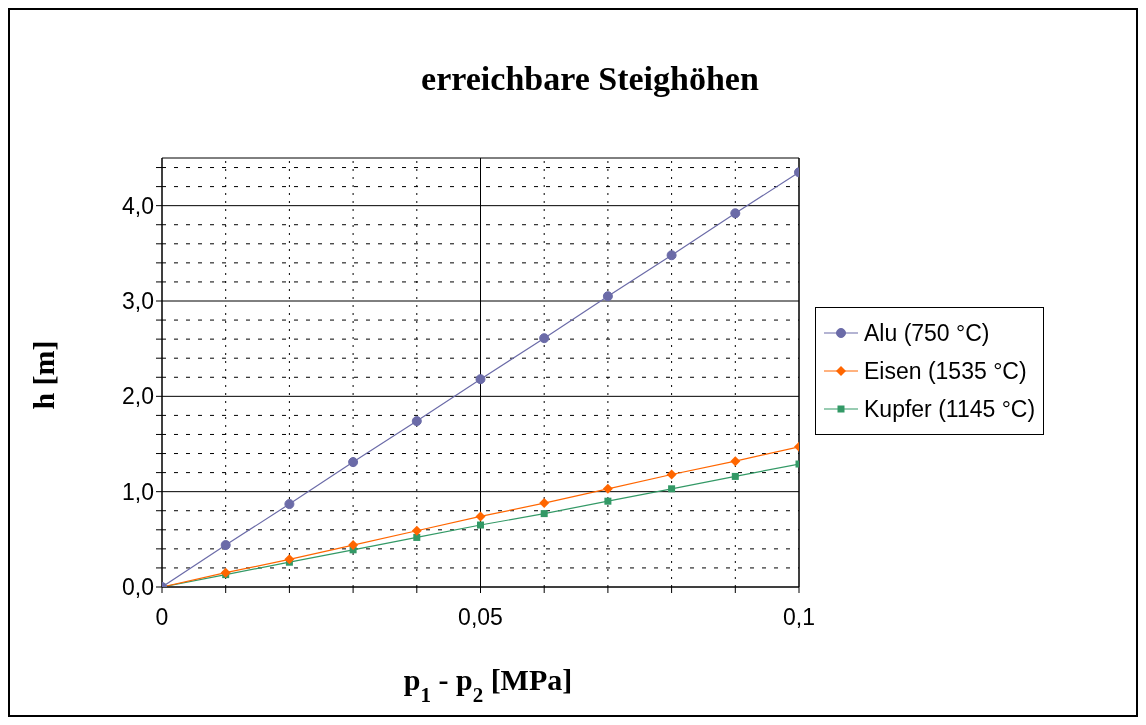 Image resolution: width=1146 pixels, height=725 pixels. I want to click on chart-title: erreichbare Steighöhen, so click(590, 79).